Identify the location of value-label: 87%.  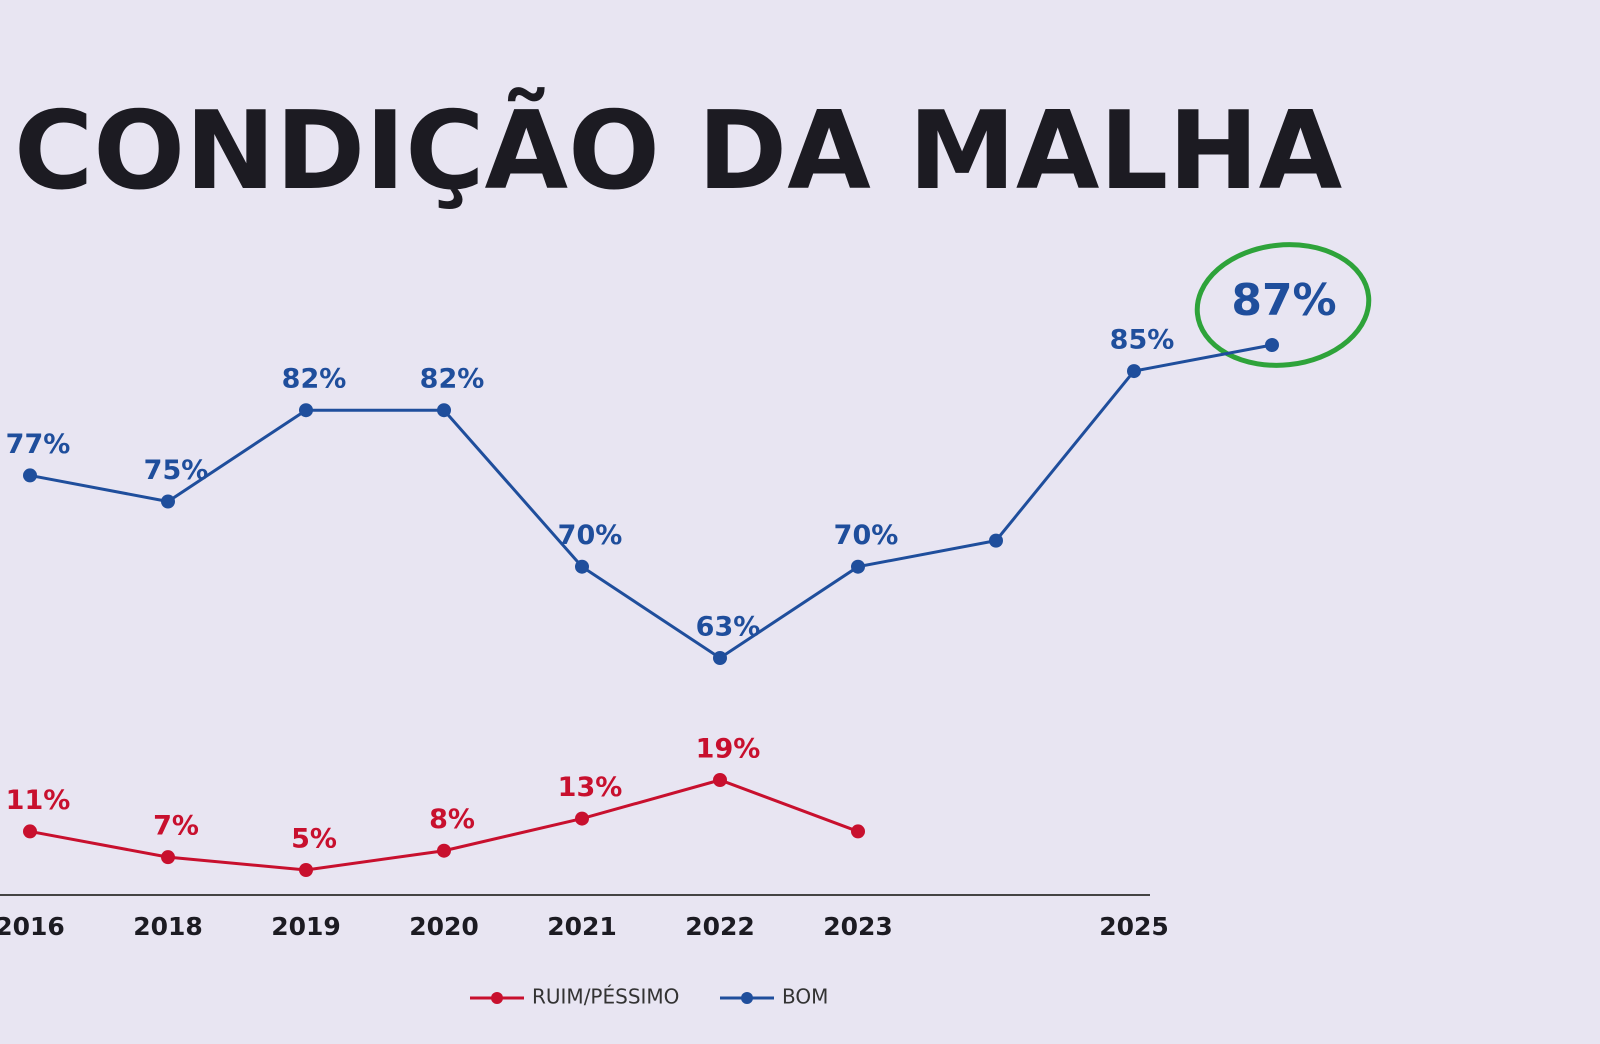
(1283, 300).